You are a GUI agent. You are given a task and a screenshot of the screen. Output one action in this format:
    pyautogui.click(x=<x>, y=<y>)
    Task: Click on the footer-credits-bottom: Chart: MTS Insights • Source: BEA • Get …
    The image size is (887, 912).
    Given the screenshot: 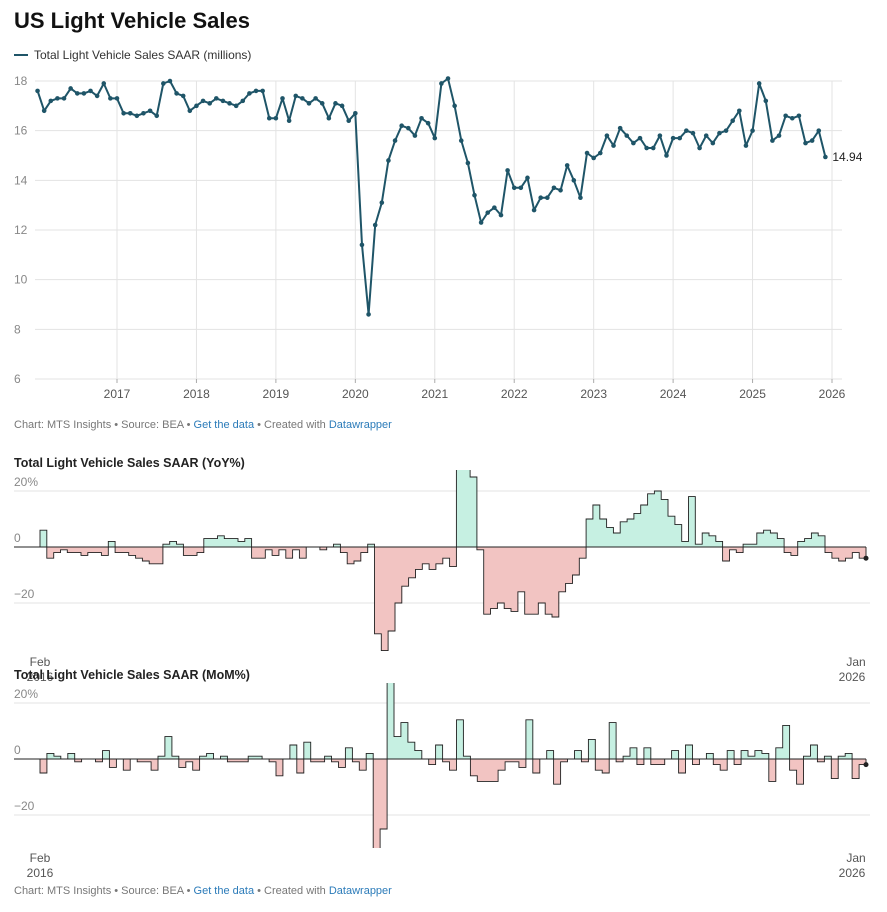 What is the action you would take?
    pyautogui.click(x=203, y=891)
    